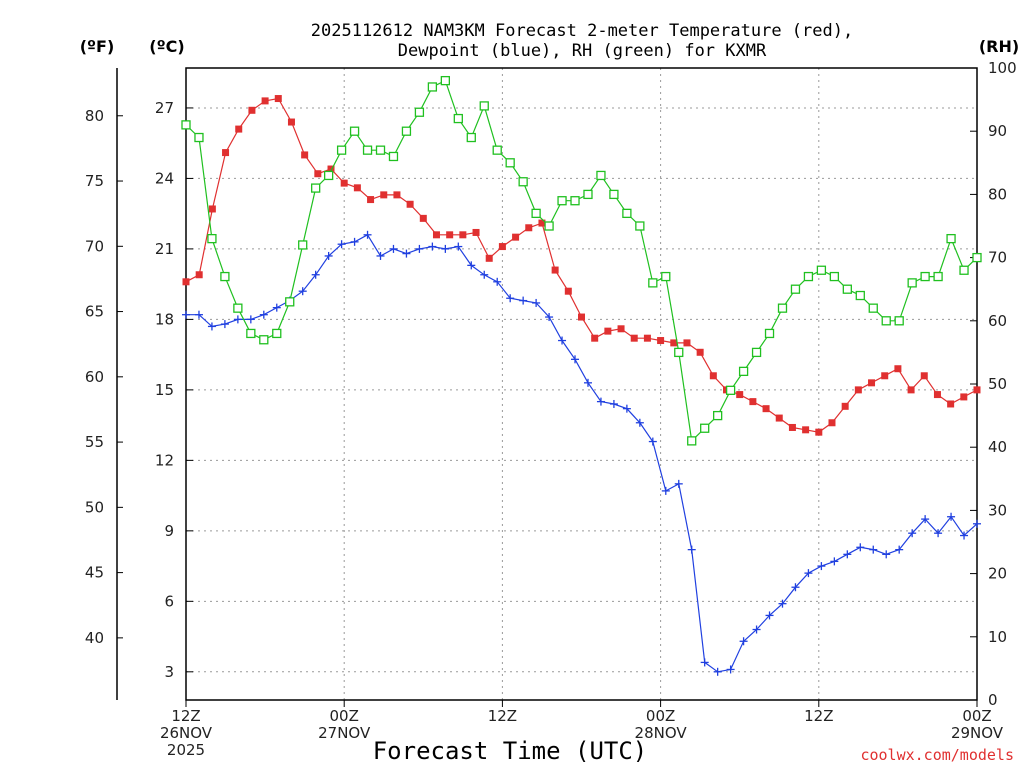 The image size is (1024, 768). I want to click on rh-tick-label: 0, so click(993, 700).